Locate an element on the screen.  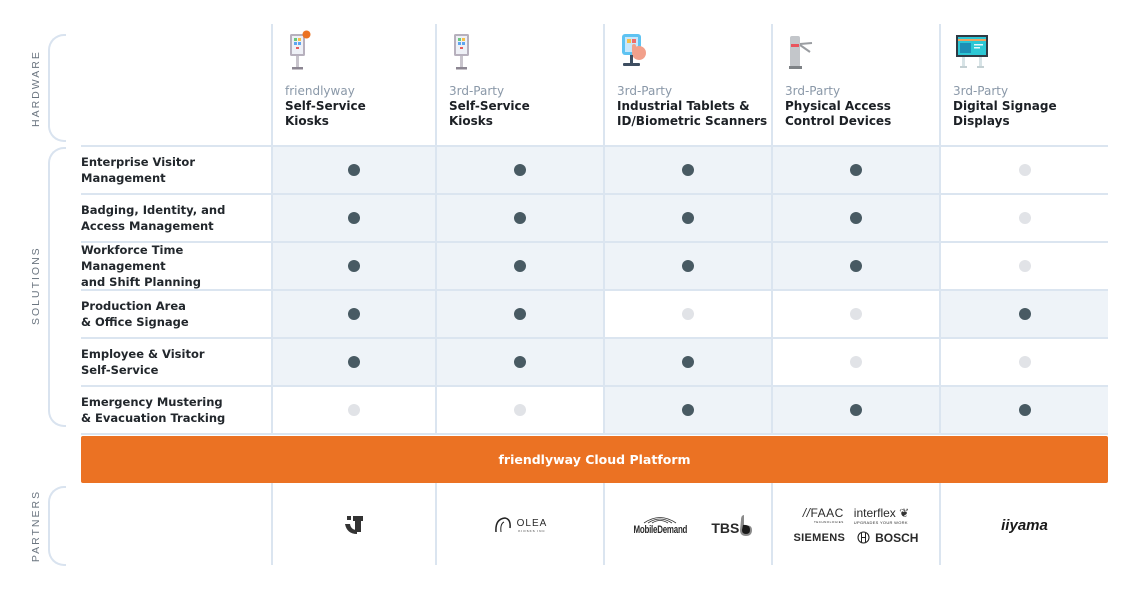
bosch-armature-icon is located at coordinates (863, 537).